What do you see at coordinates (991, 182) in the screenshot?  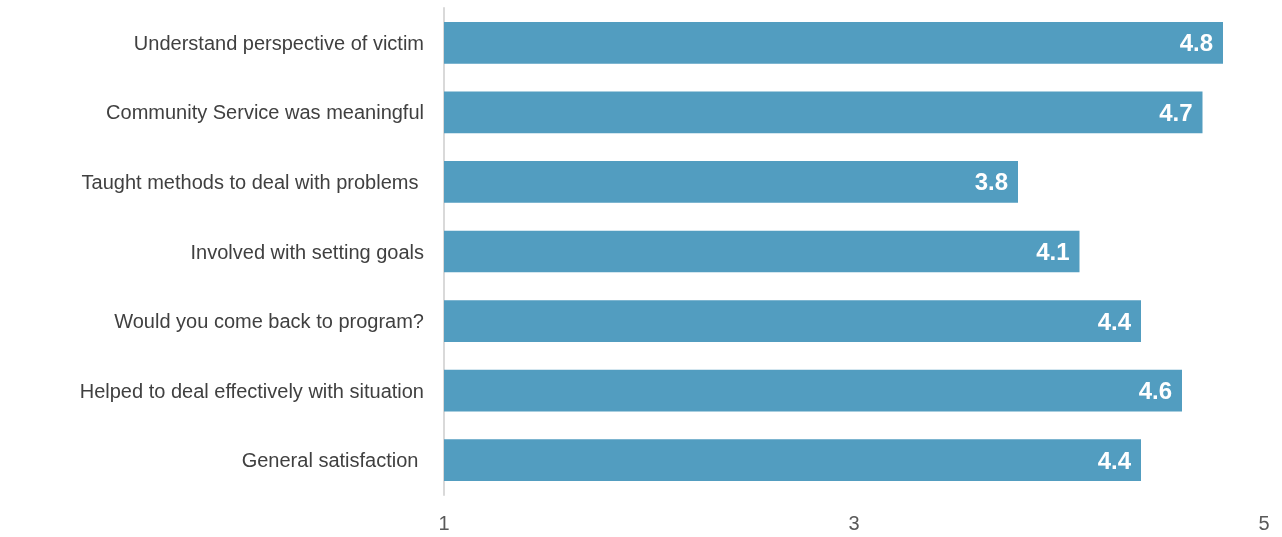 I see `data-label: 3.8` at bounding box center [991, 182].